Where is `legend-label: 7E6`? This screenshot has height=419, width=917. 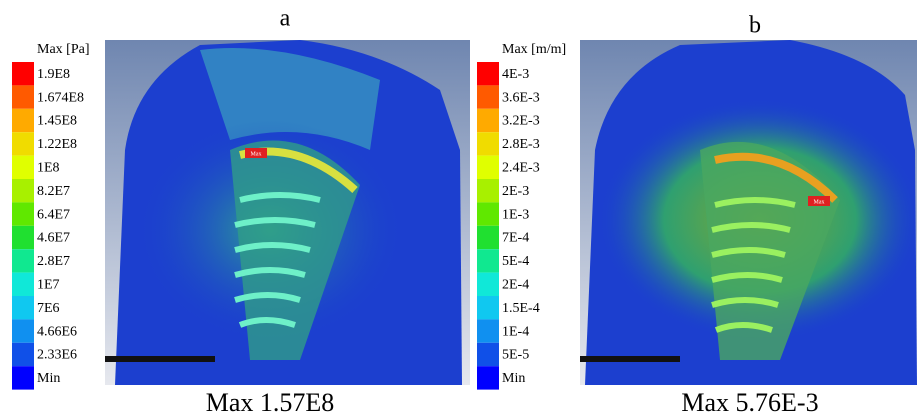 legend-label: 7E6 is located at coordinates (48, 308).